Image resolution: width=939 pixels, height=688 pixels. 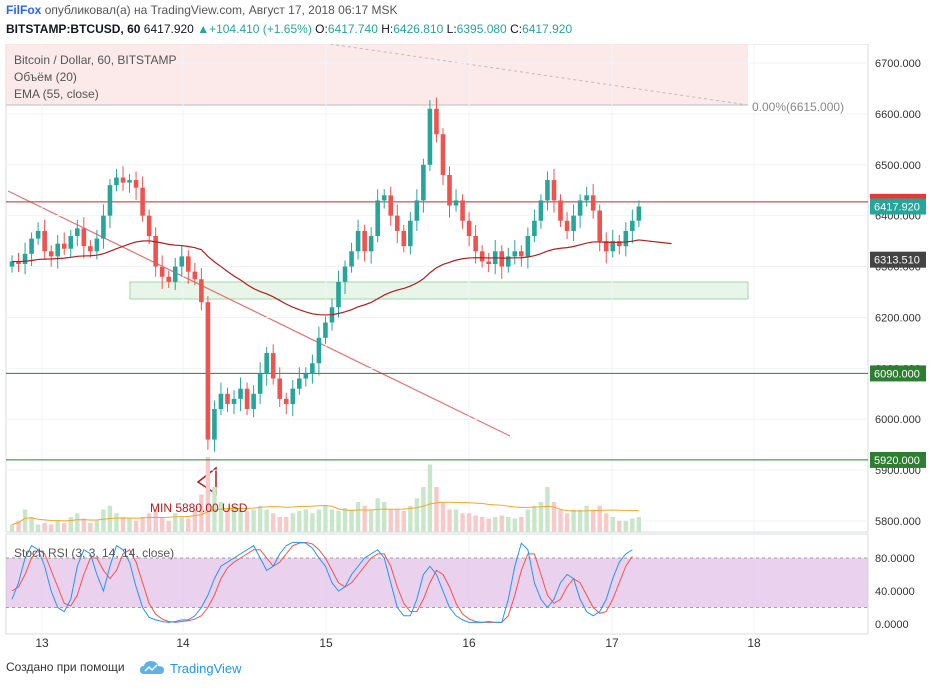 What do you see at coordinates (892, 625) in the screenshot?
I see `stoch-rsi-tick-label: 0.0000` at bounding box center [892, 625].